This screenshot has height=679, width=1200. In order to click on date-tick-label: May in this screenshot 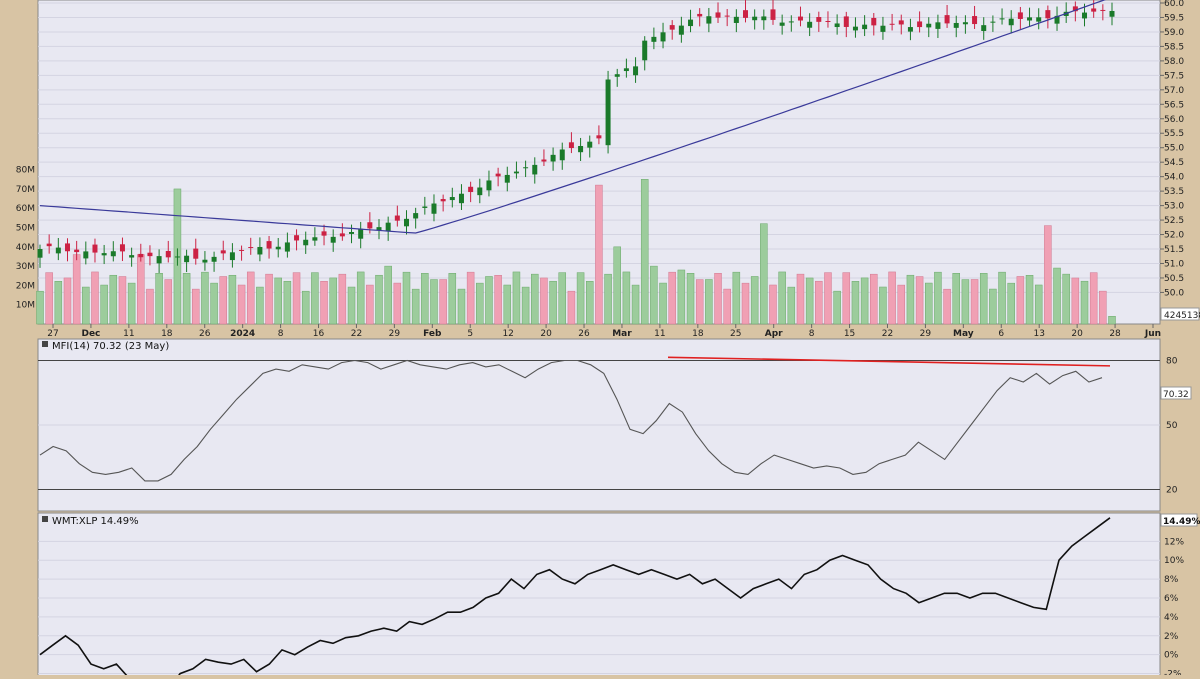, I will do `click(963, 334)`.